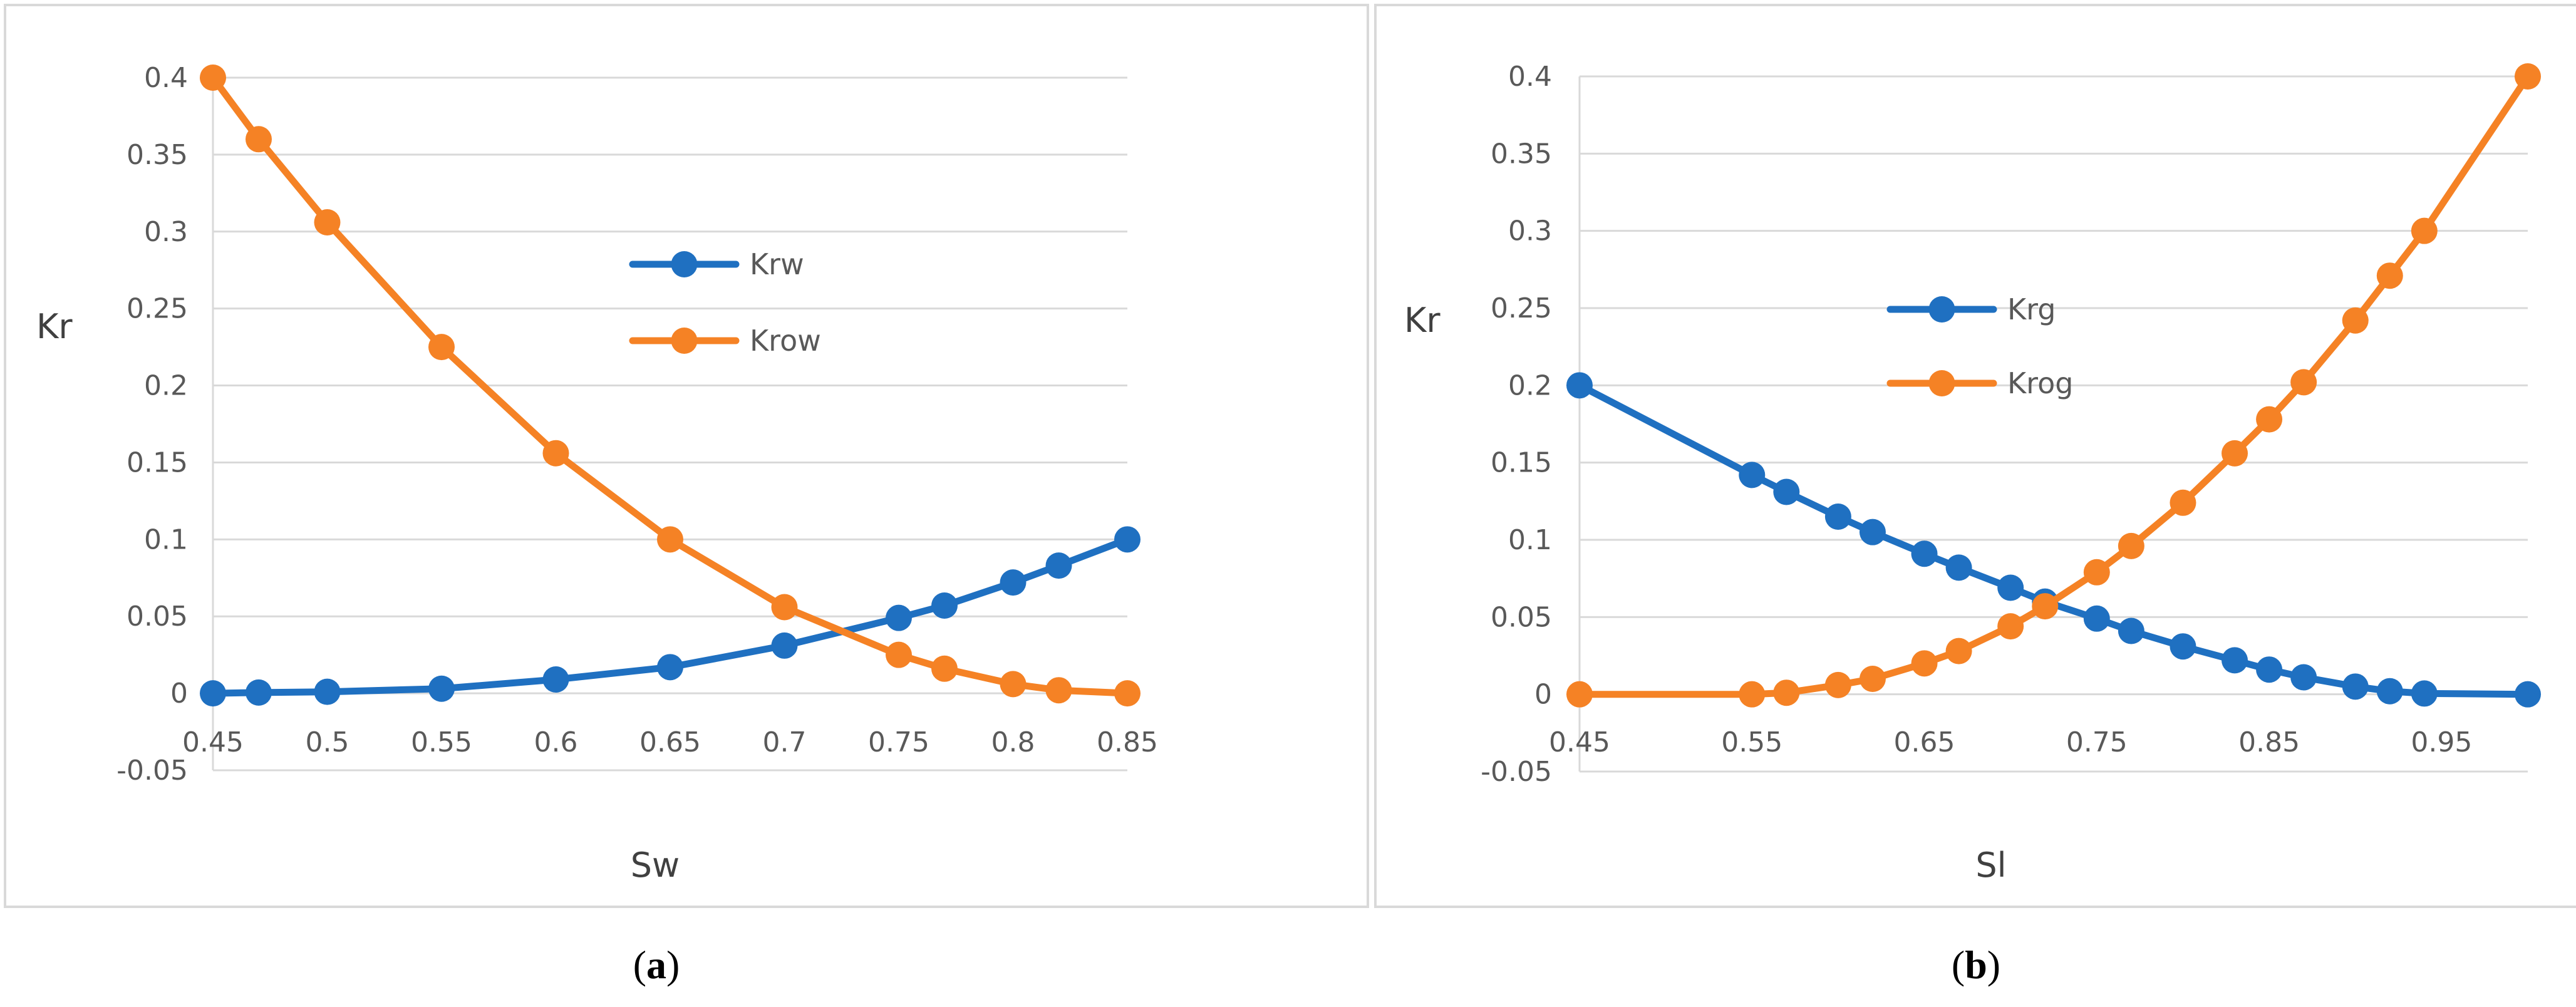  Describe the element at coordinates (152, 771) in the screenshot. I see `y-tick-label: -0.05` at that location.